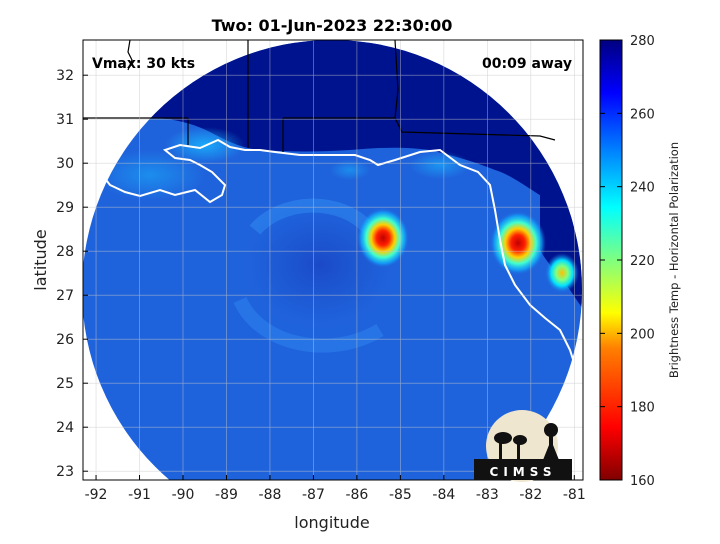 The height and width of the screenshot is (544, 720). What do you see at coordinates (642, 188) in the screenshot?
I see `colorbar-tick-label: 240` at bounding box center [642, 188].